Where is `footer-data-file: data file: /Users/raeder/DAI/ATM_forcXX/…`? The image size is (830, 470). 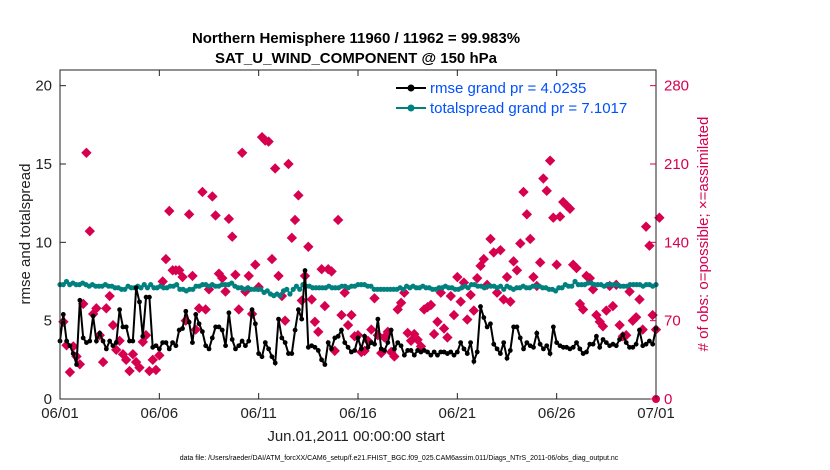
footer-data-file: data file: /Users/raeder/DAI/ATM_forcXX/… is located at coordinates (399, 458).